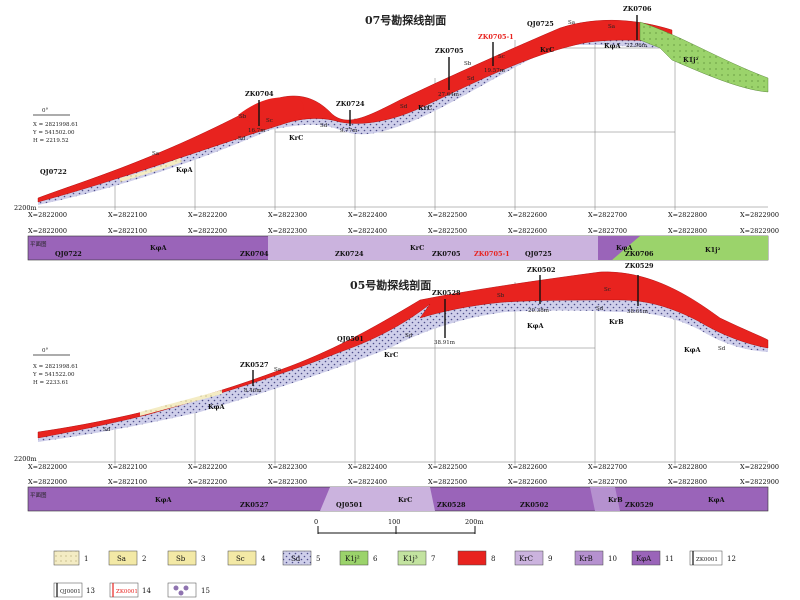 This screenshot has width=800, height=600. What do you see at coordinates (301, 558) in the screenshot?
I see `legend-item-5: Sd 5` at bounding box center [301, 558].